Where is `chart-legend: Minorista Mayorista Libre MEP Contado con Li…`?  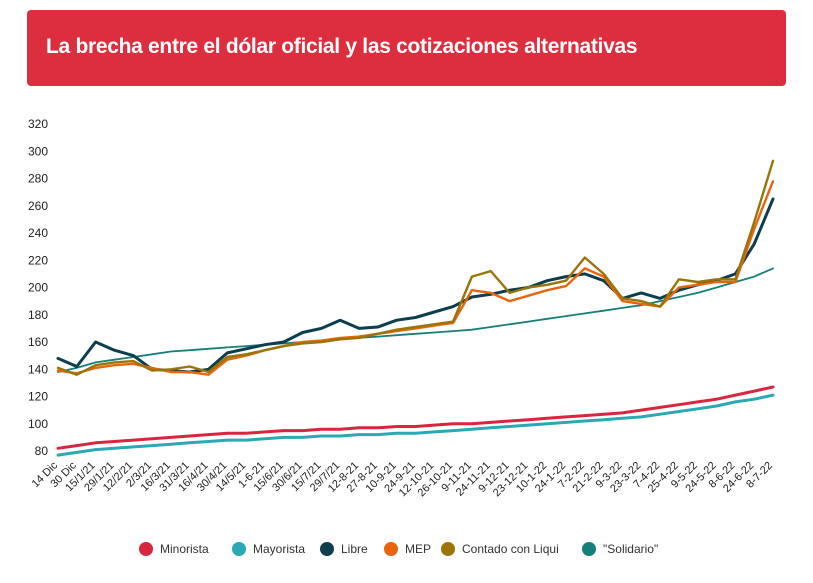
chart-legend: Minorista Mayorista Libre MEP Contado con Li… is located at coordinates (406, 549).